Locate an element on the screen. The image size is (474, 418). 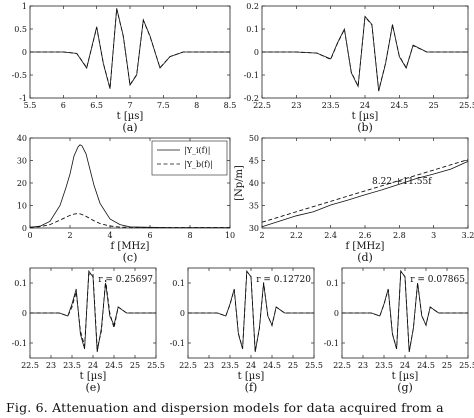
y-axis-label: [Np/m] is located at coordinates (239, 183).